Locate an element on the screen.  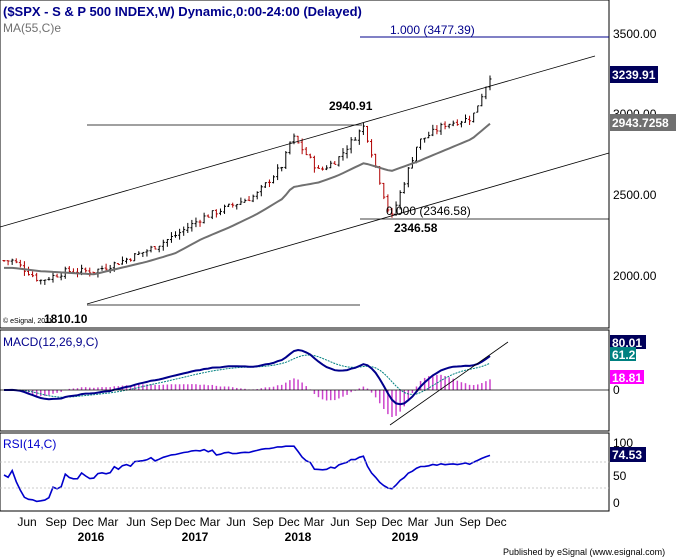
macd-value-badge is located at coordinates (628, 342).